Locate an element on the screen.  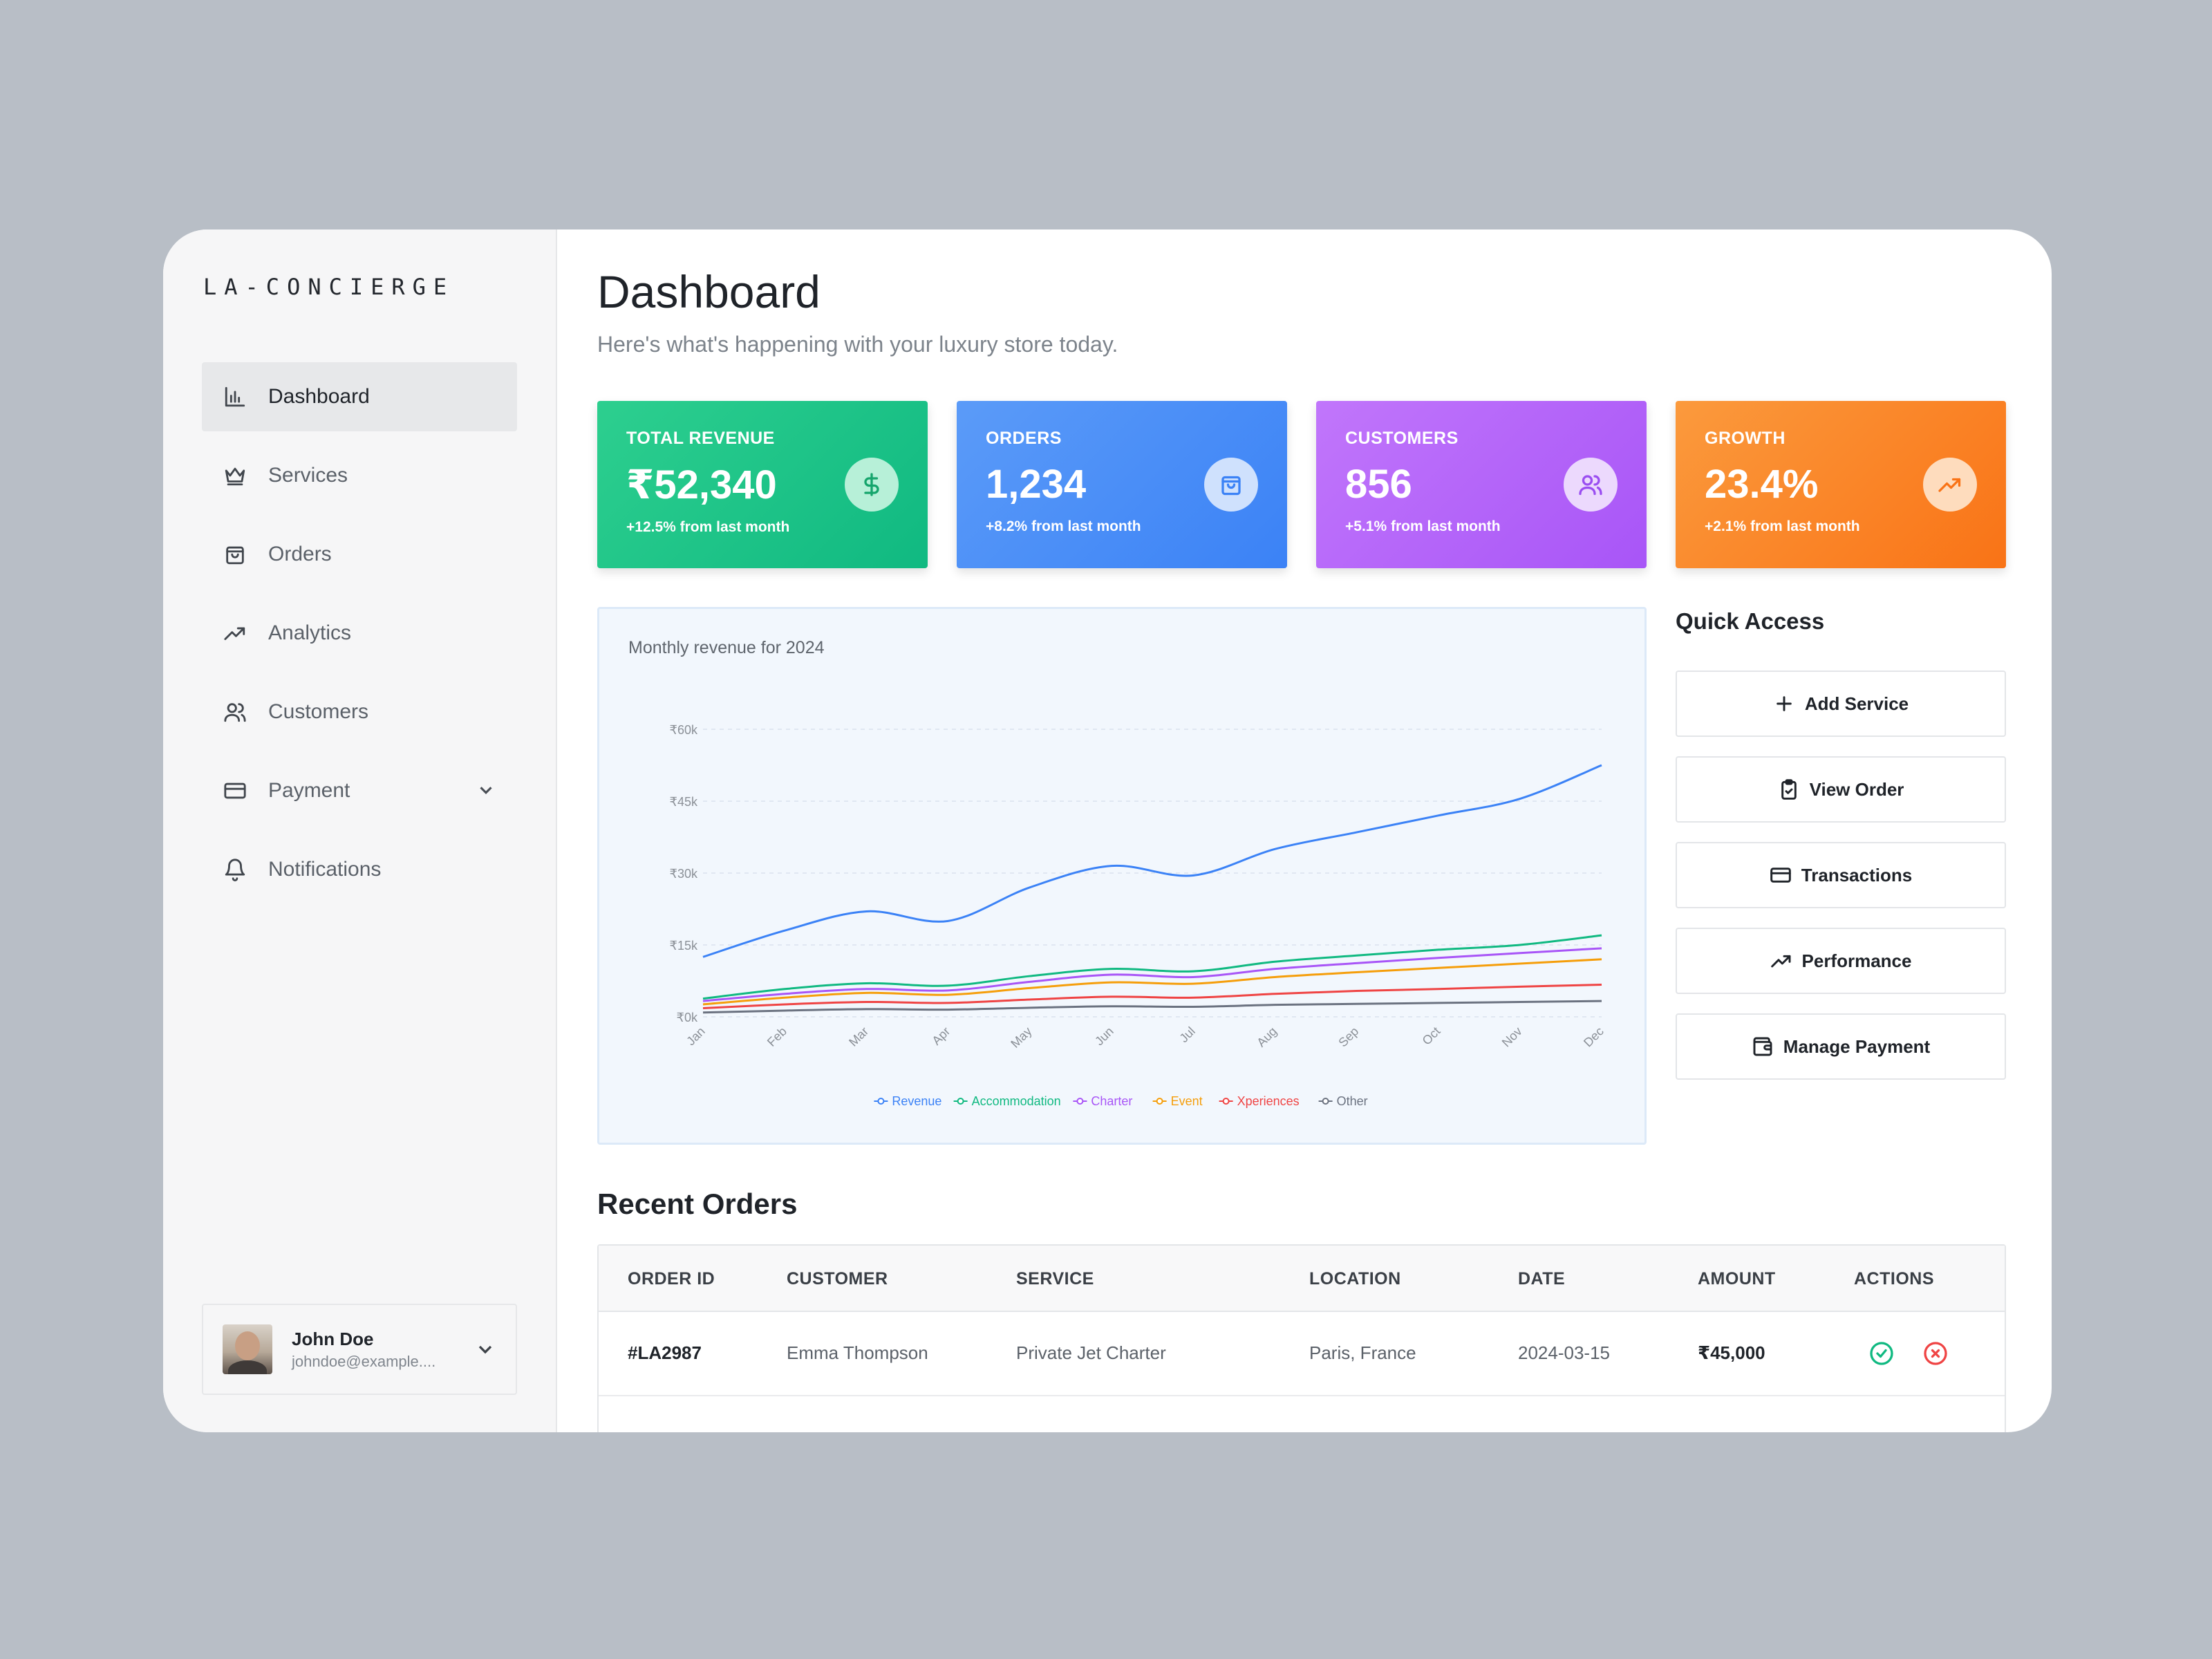
bar-chart-icon is located at coordinates (235, 397).